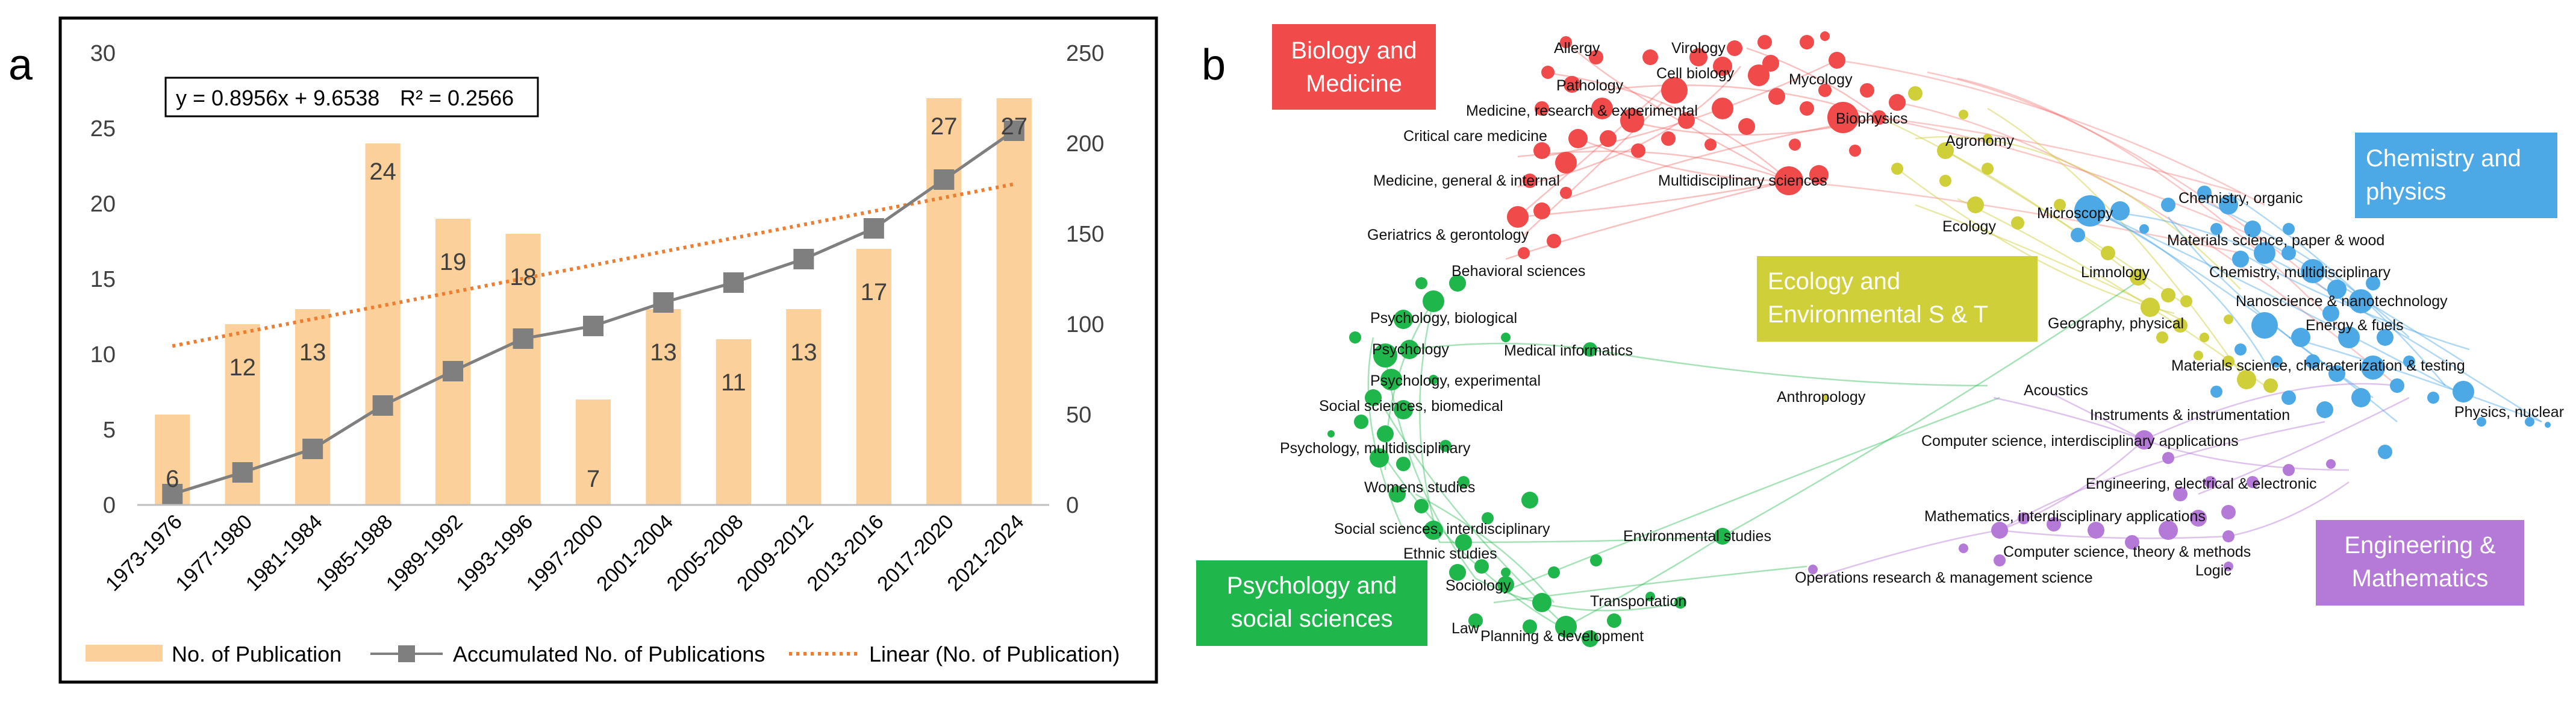 This screenshot has width=2576, height=708. Describe the element at coordinates (2420, 545) in the screenshot. I see `cluster-engineering-line1: Engineering &` at that location.